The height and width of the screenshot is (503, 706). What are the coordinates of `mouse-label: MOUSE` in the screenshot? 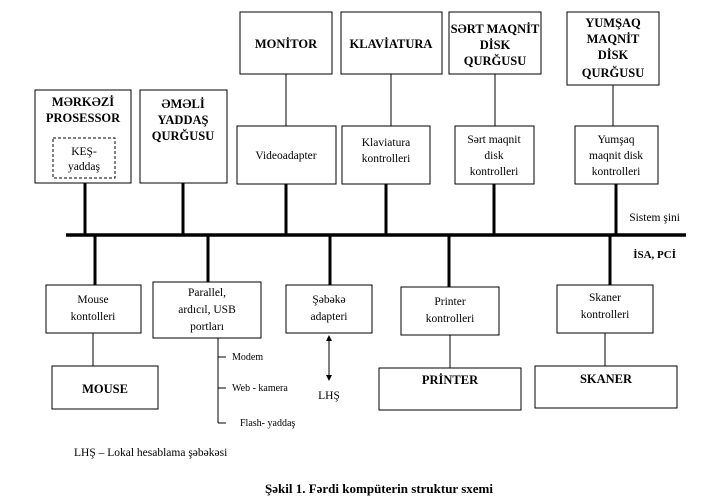 It's located at (105, 389).